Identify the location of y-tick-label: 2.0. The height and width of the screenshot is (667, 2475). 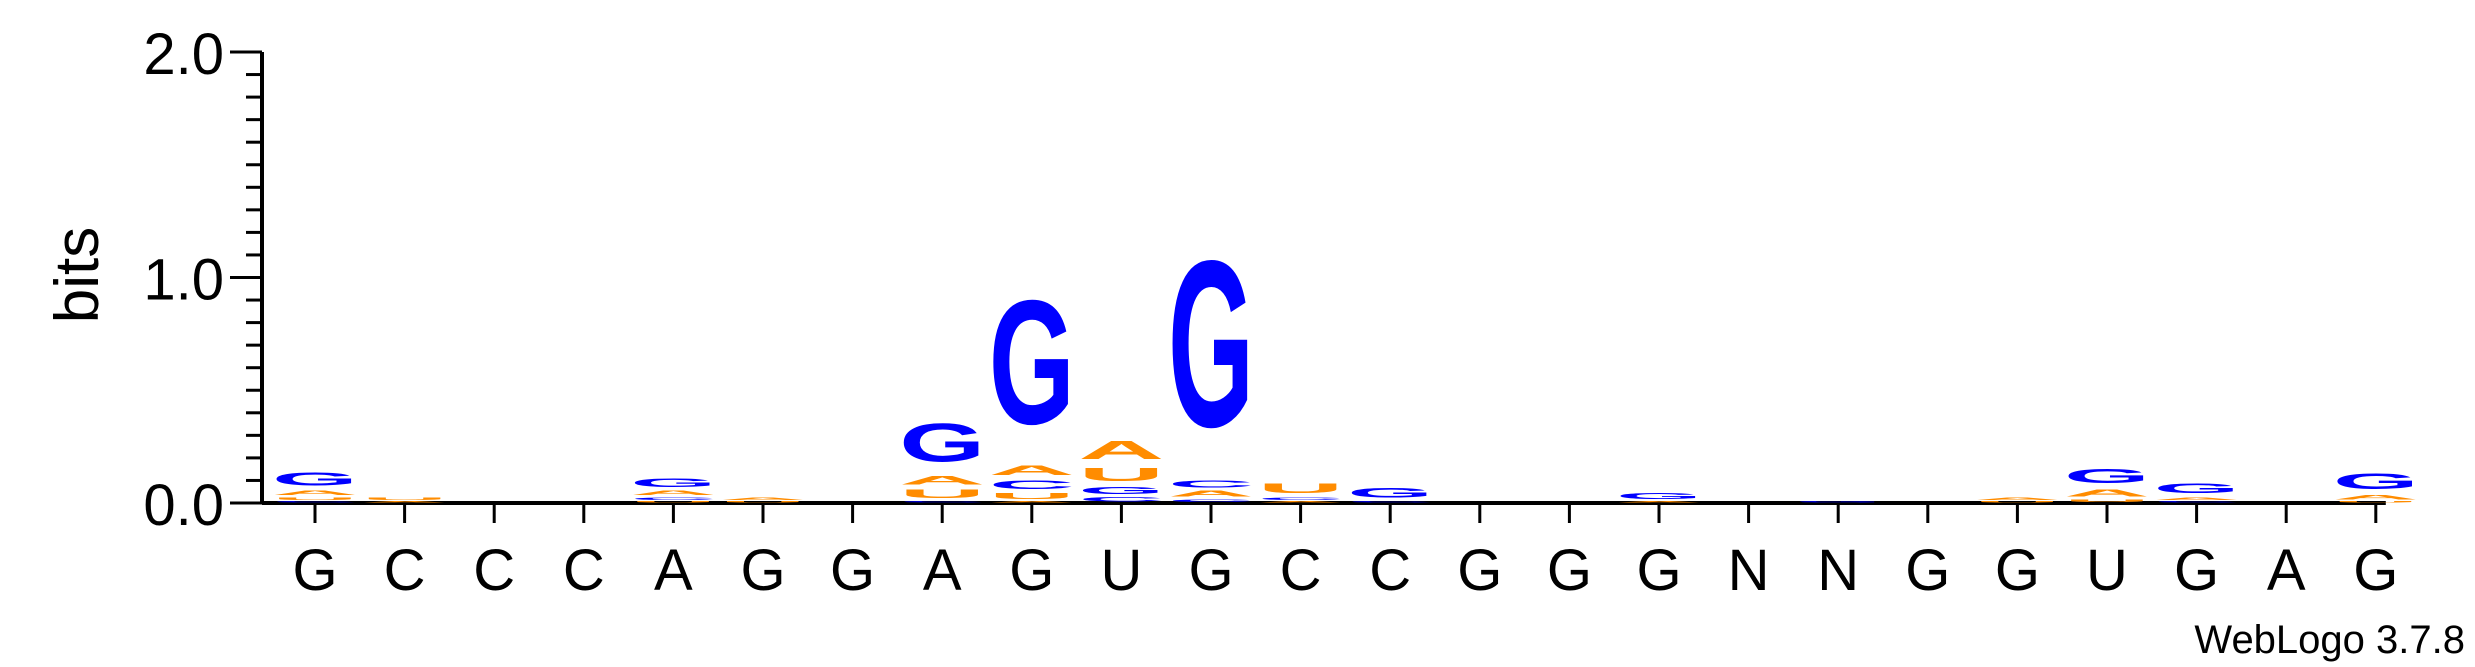
(183, 54).